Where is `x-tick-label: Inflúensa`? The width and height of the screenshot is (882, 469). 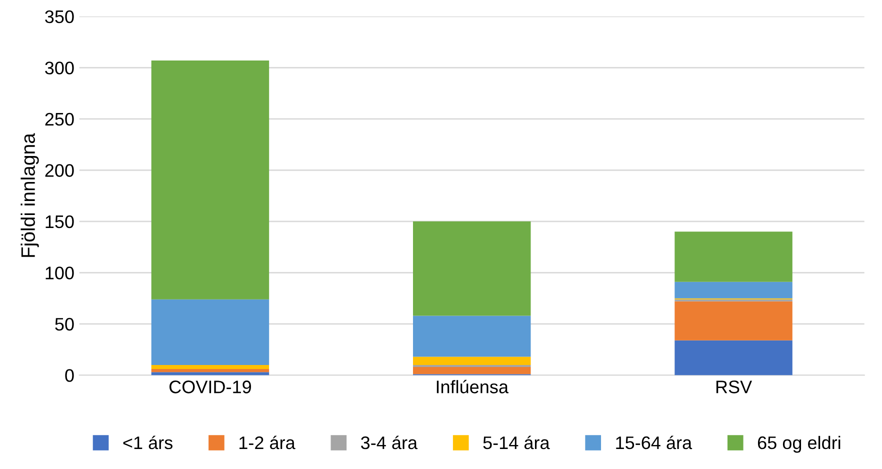 x-tick-label: Inflúensa is located at coordinates (472, 387).